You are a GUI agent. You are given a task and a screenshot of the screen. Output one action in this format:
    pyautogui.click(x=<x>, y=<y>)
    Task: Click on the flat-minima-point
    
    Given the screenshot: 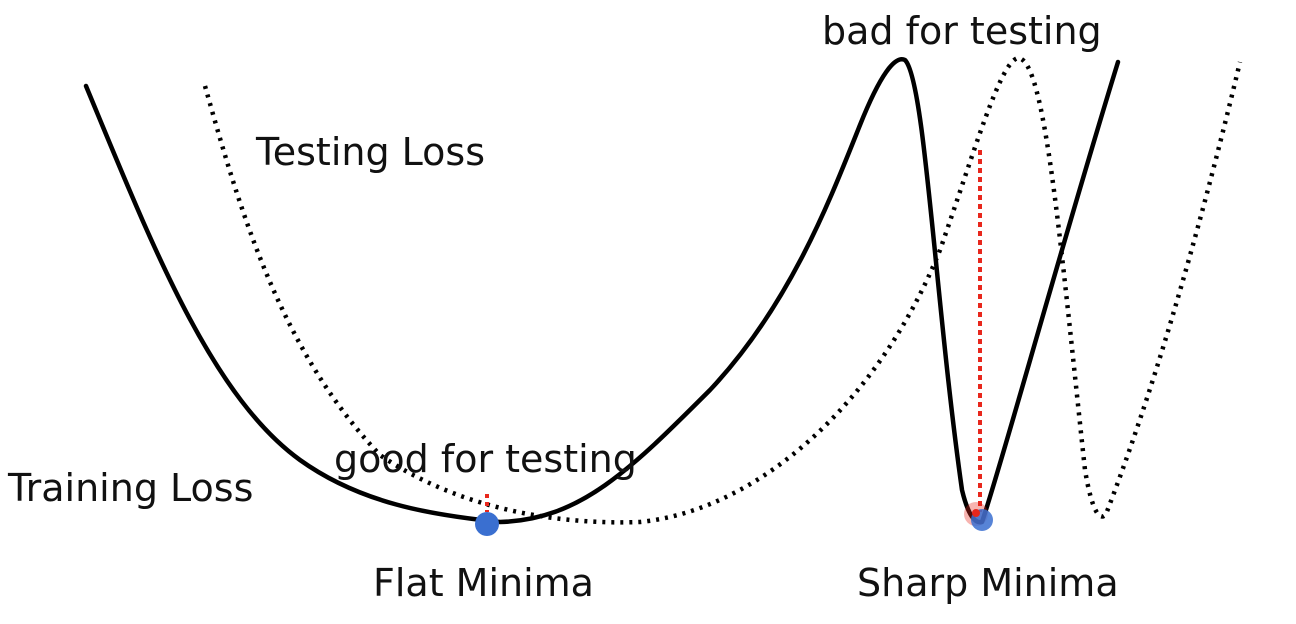 What is the action you would take?
    pyautogui.click(x=487, y=524)
    